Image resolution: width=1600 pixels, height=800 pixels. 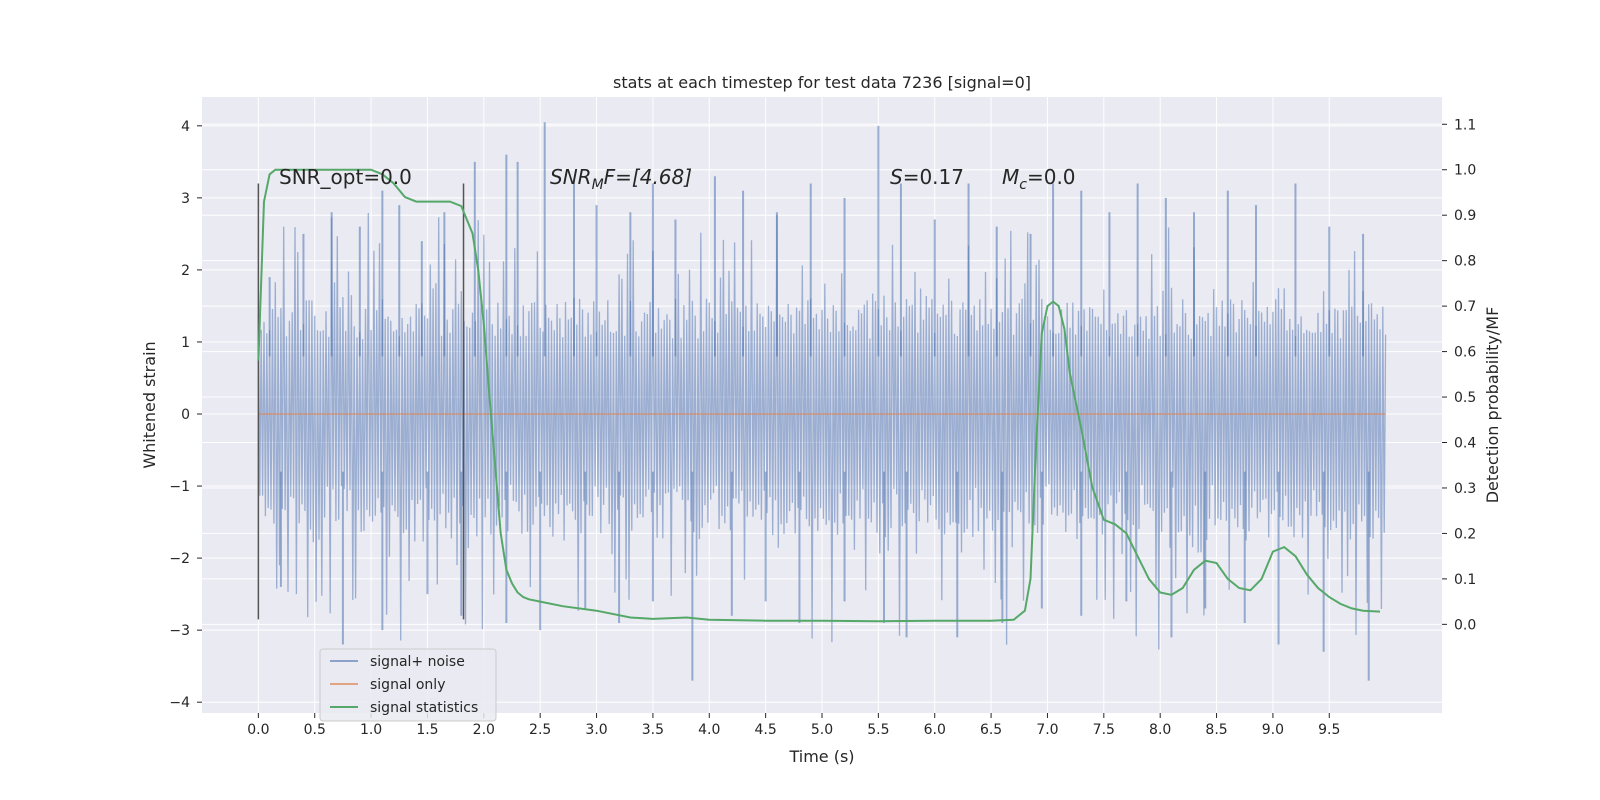 What do you see at coordinates (1465, 216) in the screenshot?
I see `yr-tick-label-2: 0.9` at bounding box center [1465, 216].